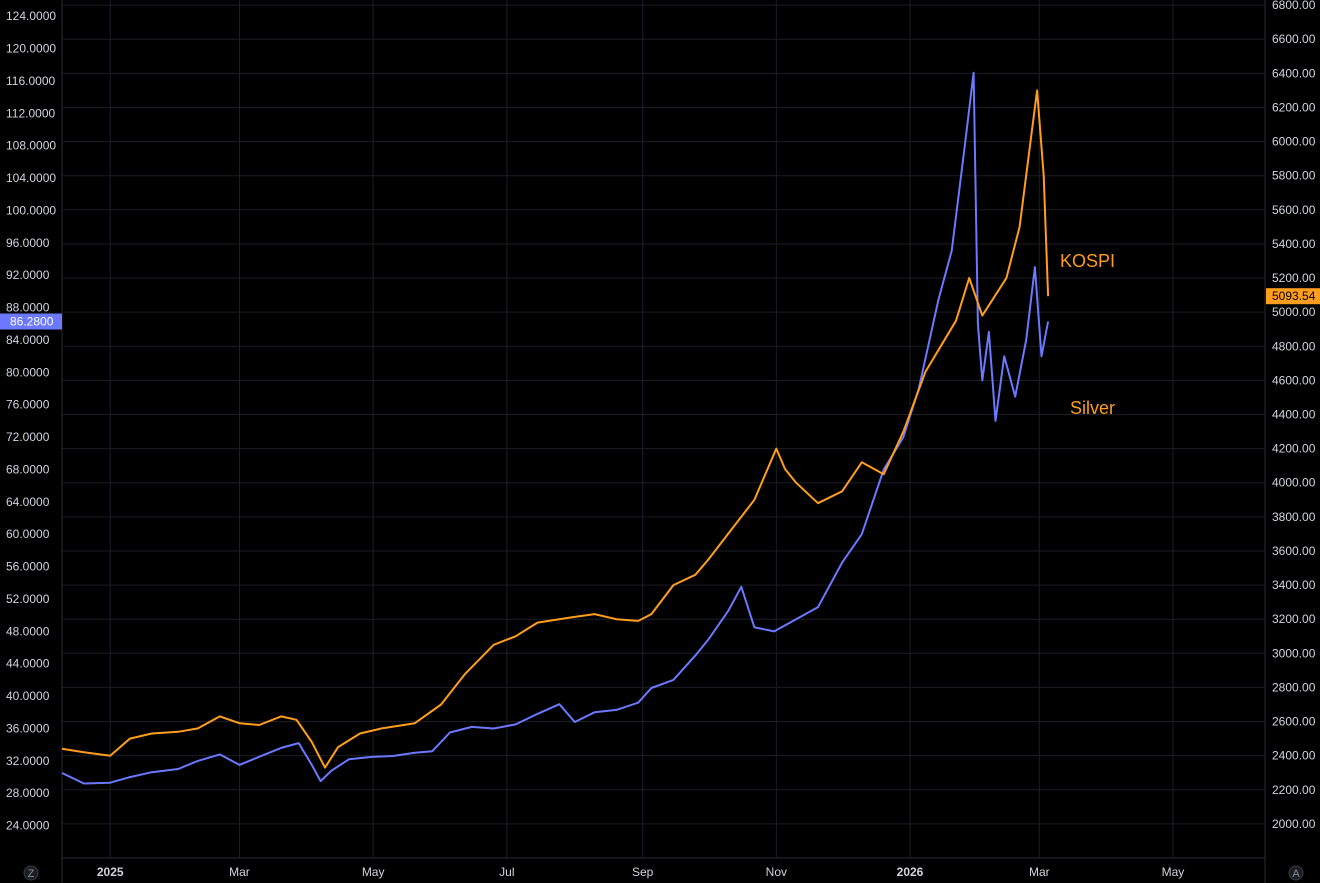  I want to click on annotation-layer: KOSPI Silver, so click(1087, 334).